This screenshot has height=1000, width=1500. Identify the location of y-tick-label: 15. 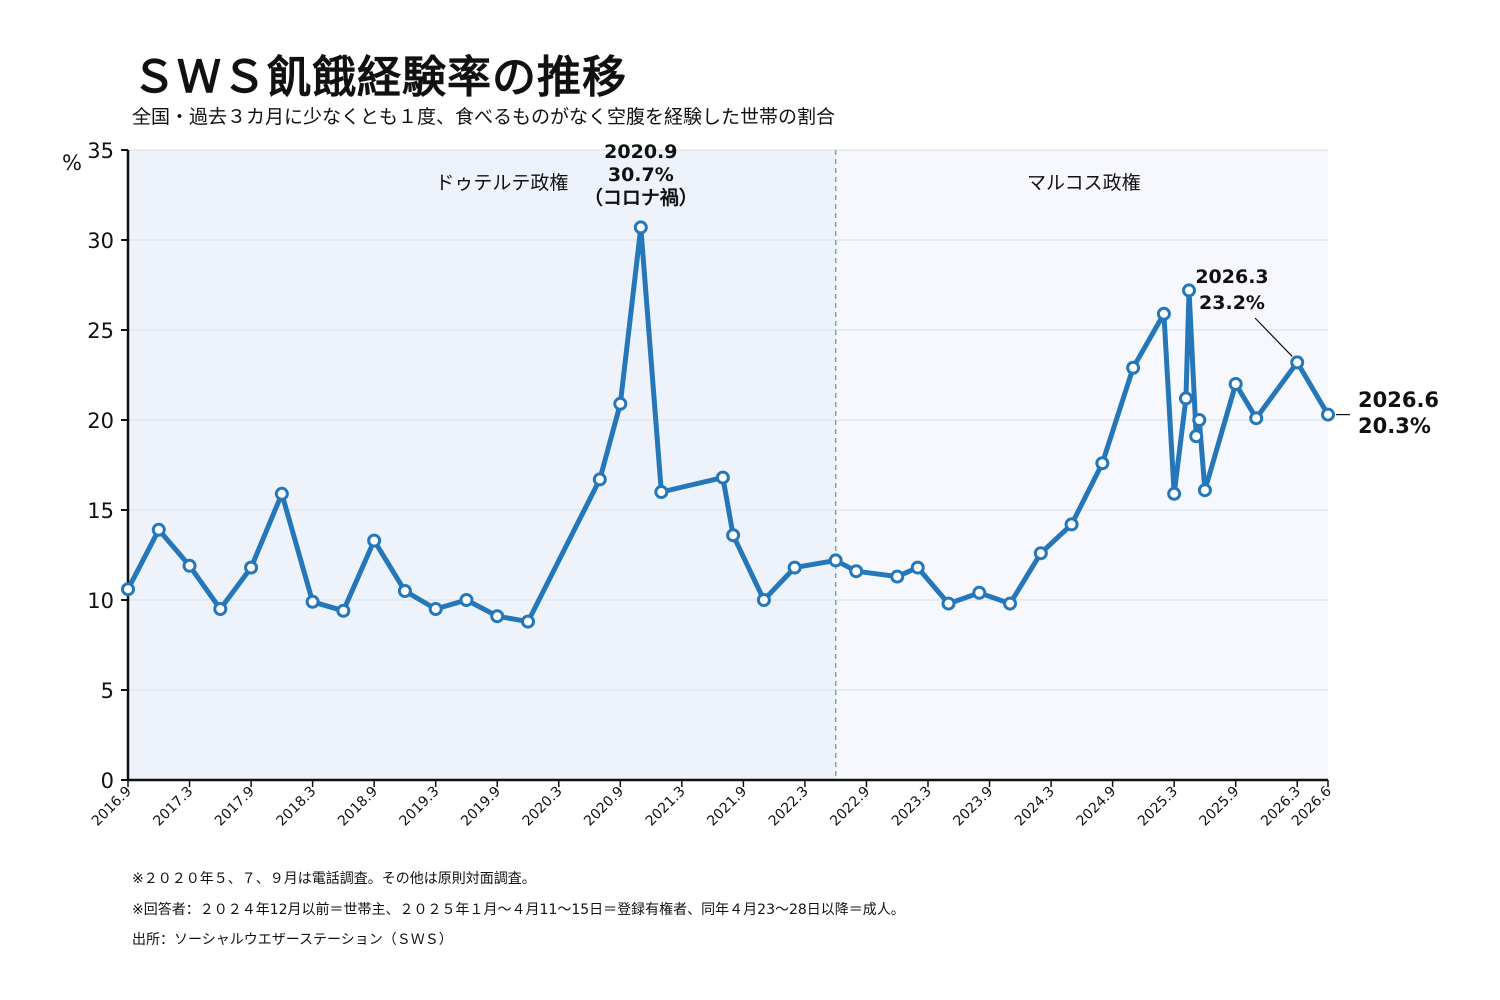
(100, 511).